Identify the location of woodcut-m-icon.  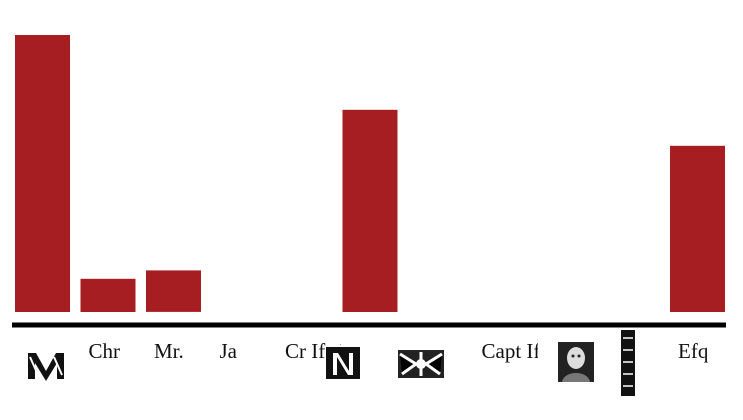
(46, 367).